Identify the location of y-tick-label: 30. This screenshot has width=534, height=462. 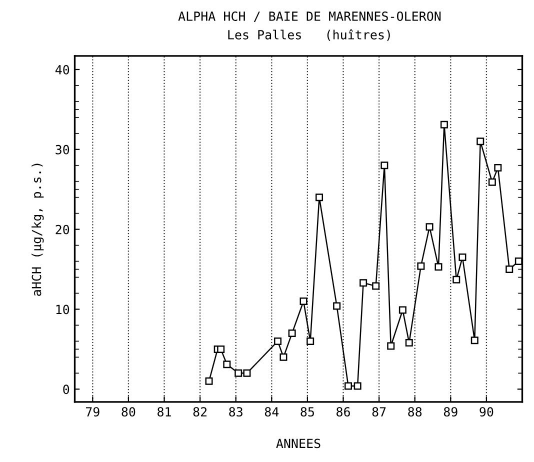
(63, 149).